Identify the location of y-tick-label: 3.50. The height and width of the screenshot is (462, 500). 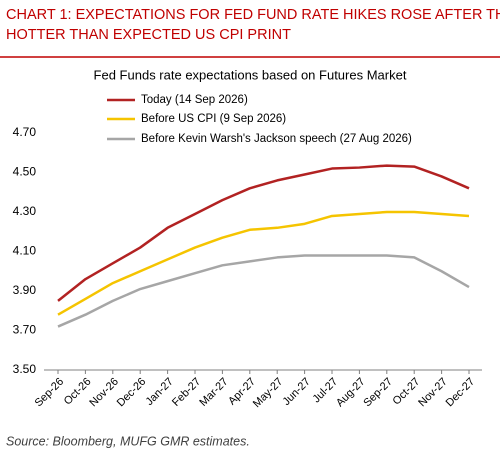
(25, 369).